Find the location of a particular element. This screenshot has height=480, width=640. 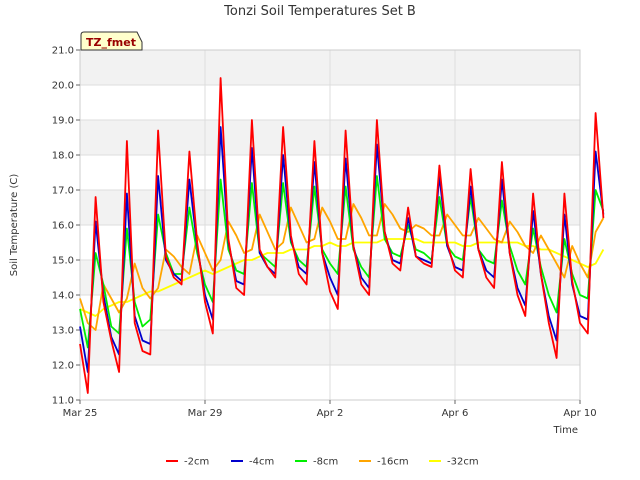

y-tick-label: 14.0 is located at coordinates (63, 296).